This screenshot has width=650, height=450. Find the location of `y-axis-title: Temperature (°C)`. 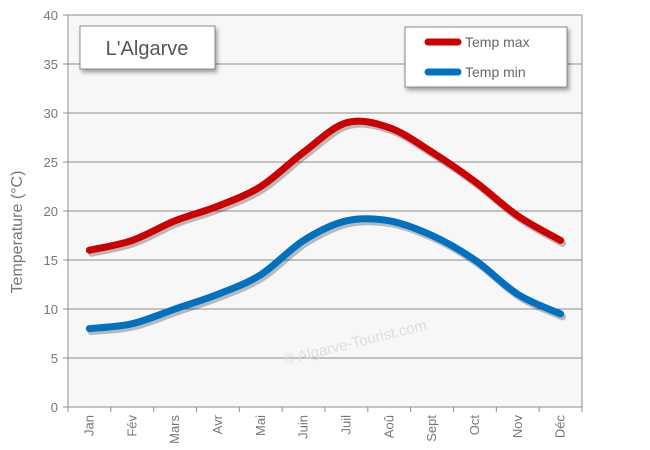

y-axis-title: Temperature (°C) is located at coordinates (17, 232).